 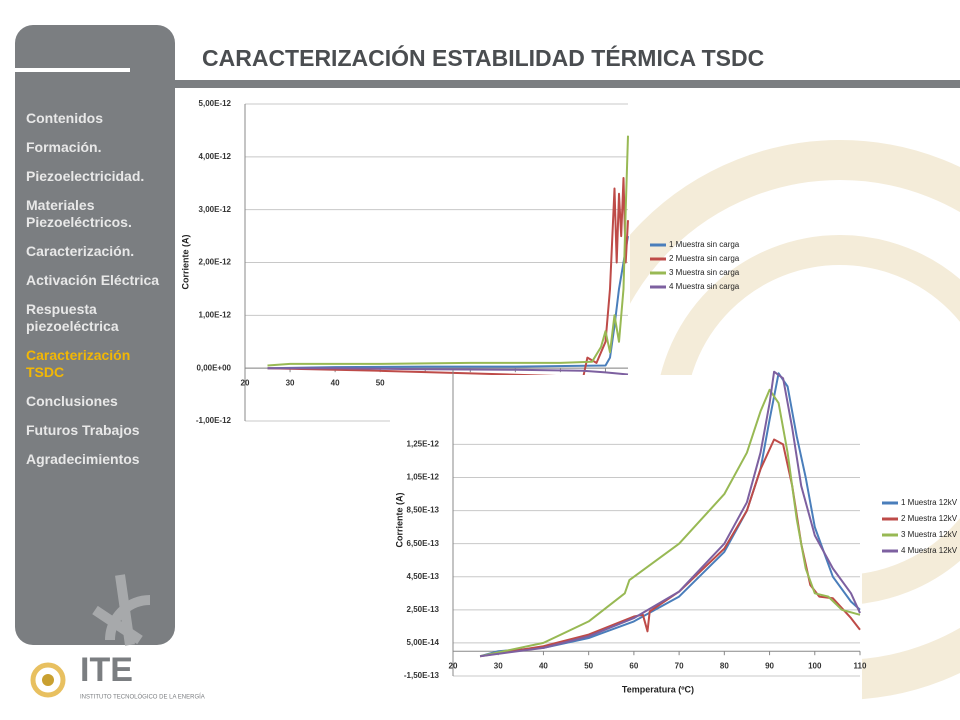 I want to click on logo-dot, so click(x=48, y=680).